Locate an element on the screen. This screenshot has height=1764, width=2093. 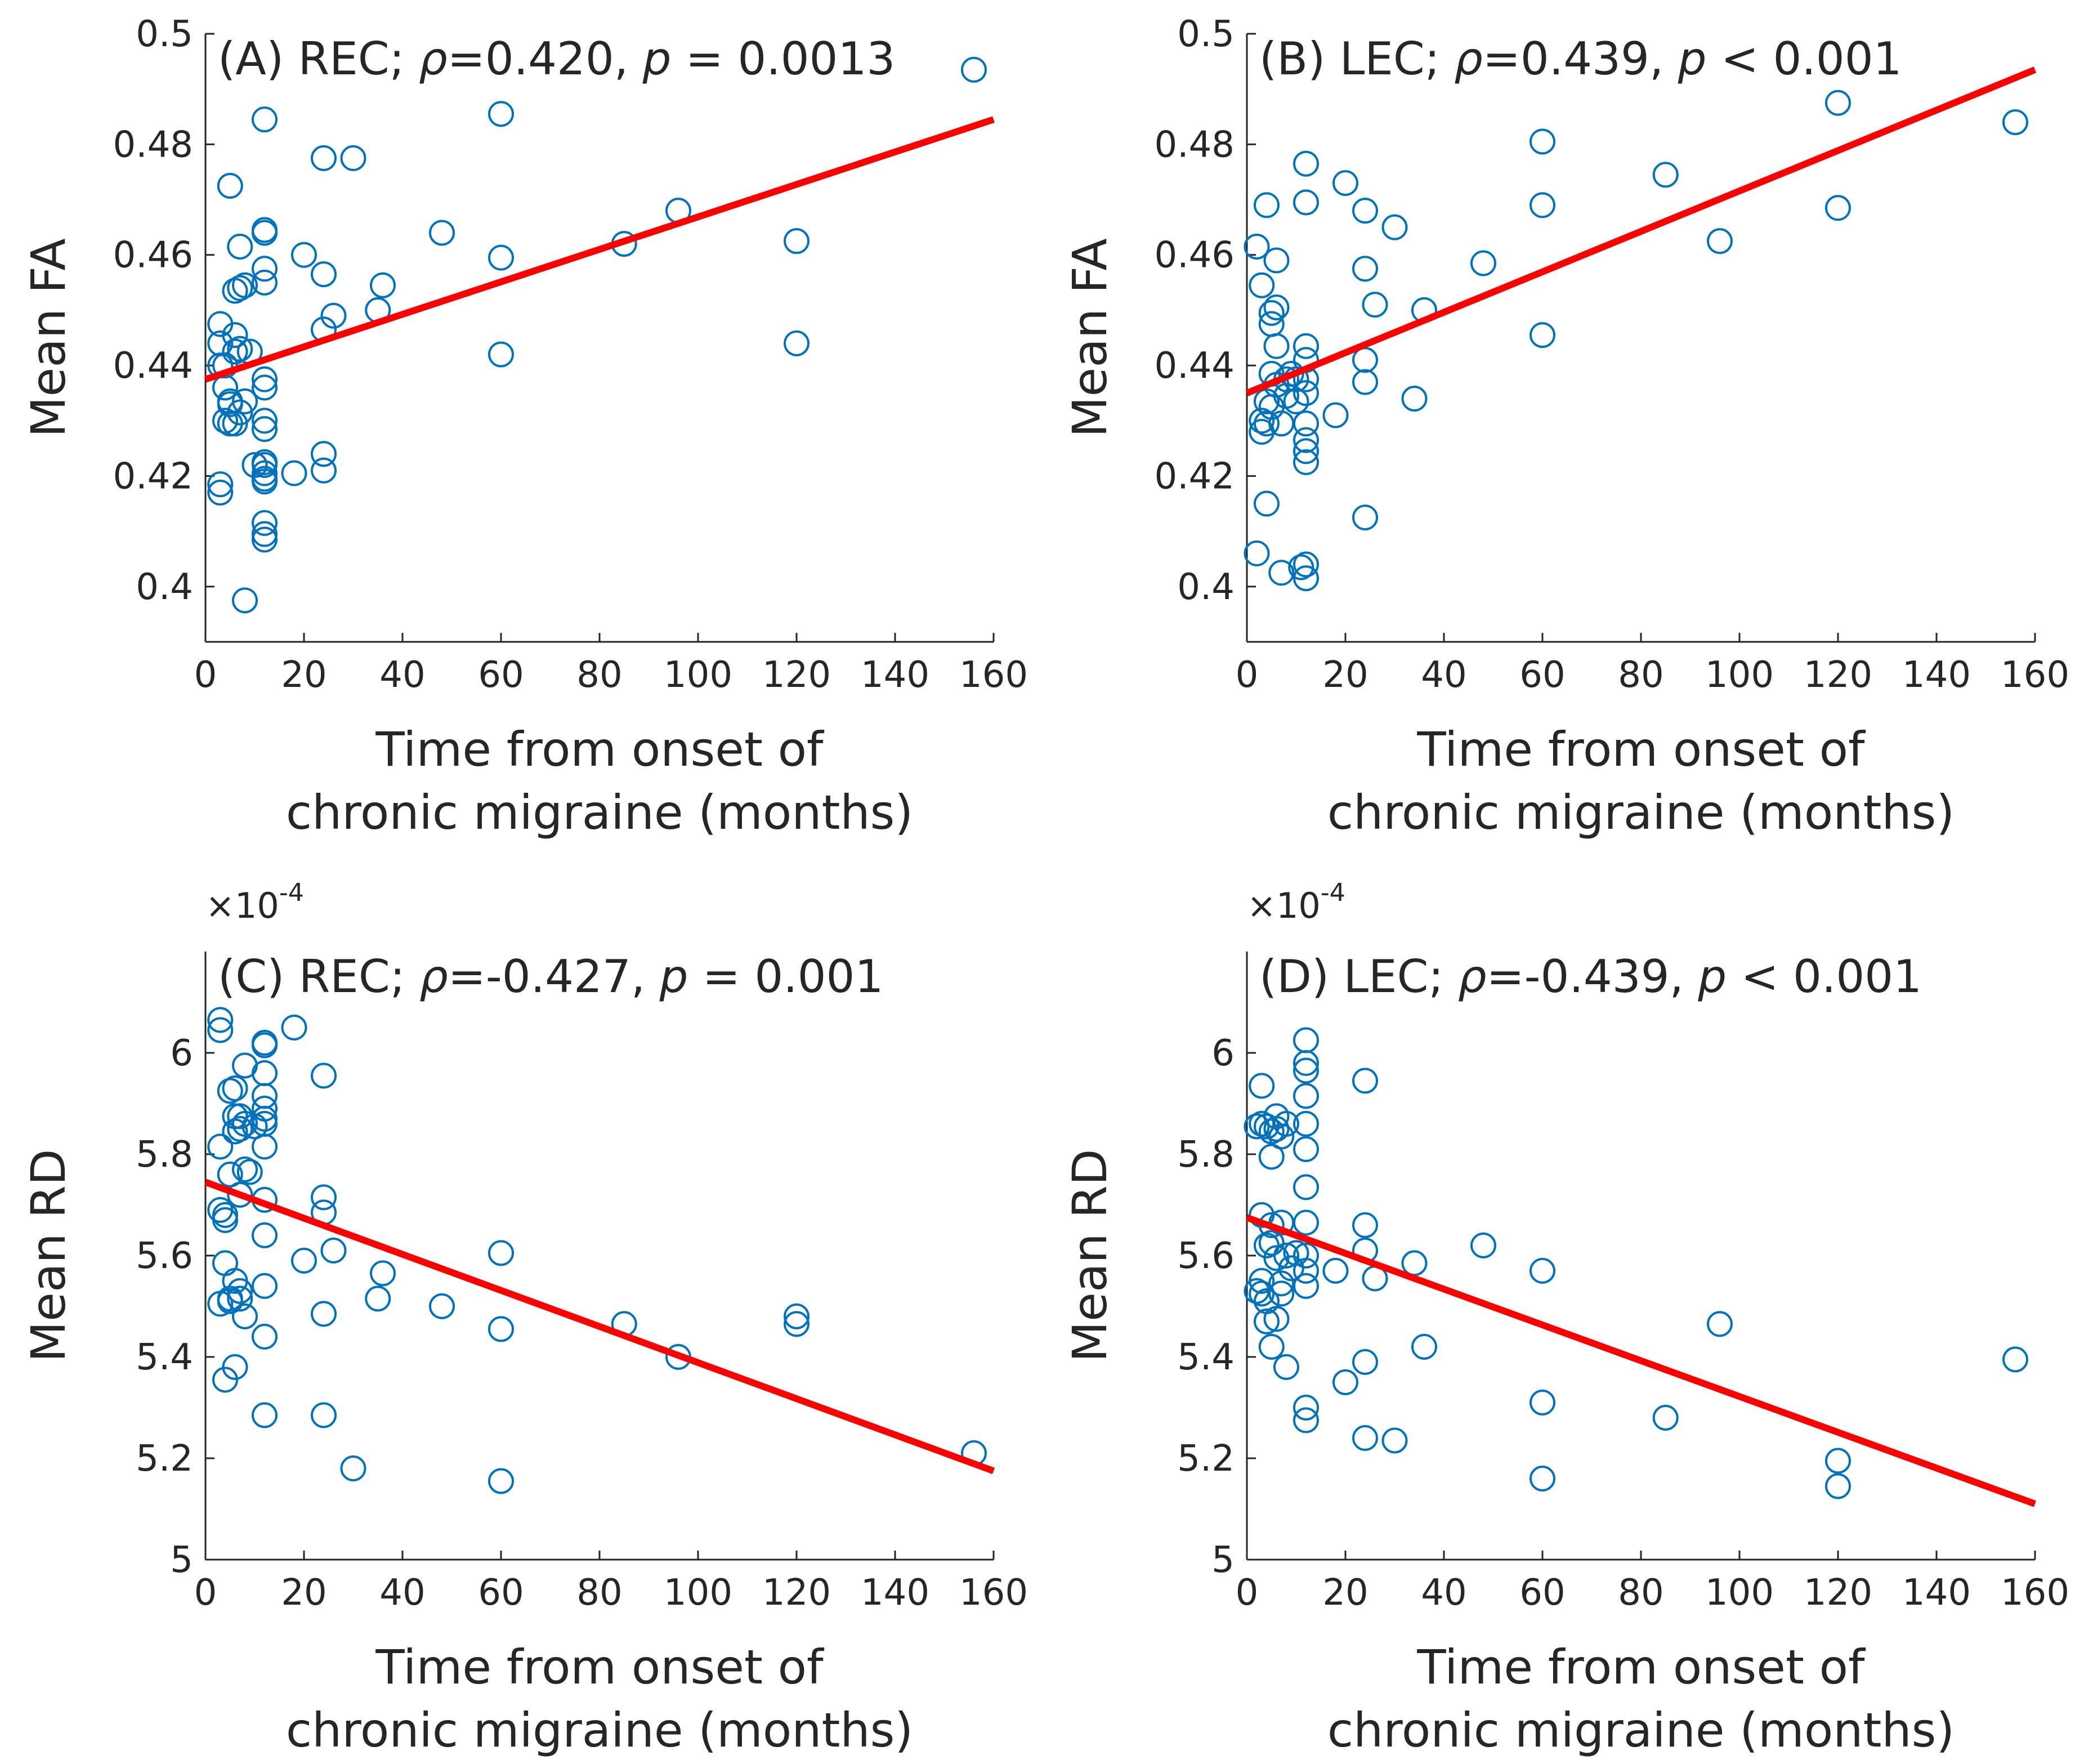
exponent-label: ×10⁻⁴ is located at coordinates (254, 902).